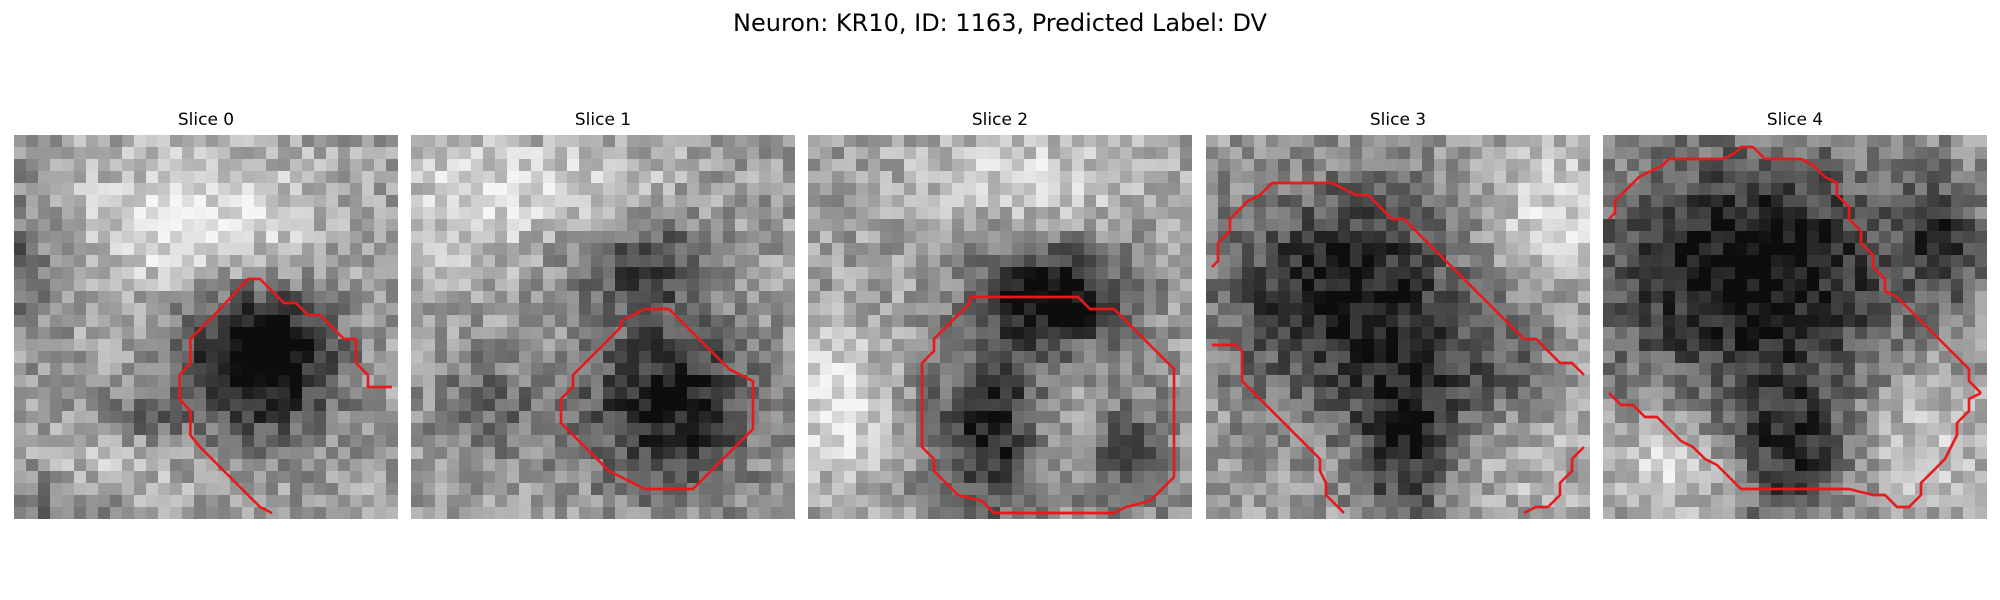  Describe the element at coordinates (1000, 120) in the screenshot. I see `slice-title-2: Slice 2` at that location.